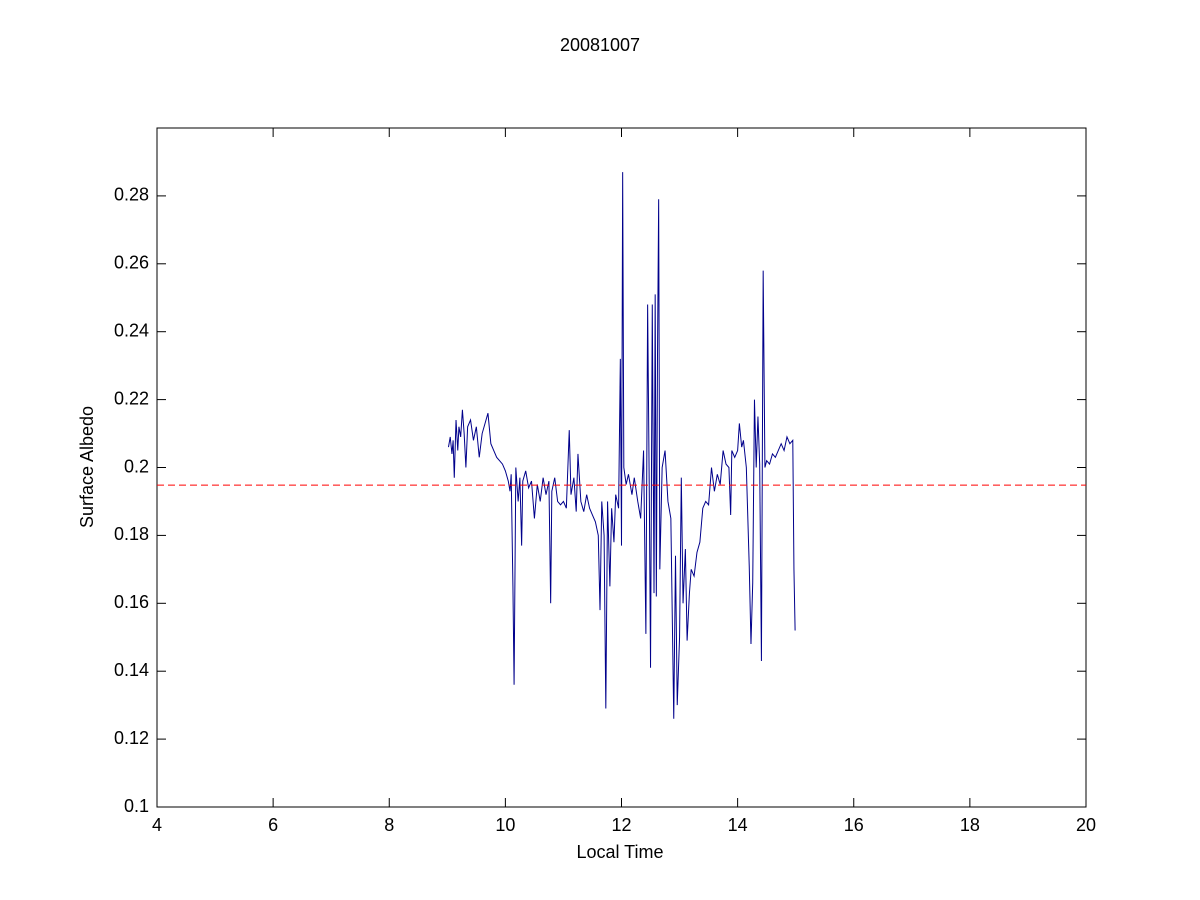 The width and height of the screenshot is (1200, 900). Describe the element at coordinates (619, 852) in the screenshot. I see `x-axis-label: Local Time` at that location.